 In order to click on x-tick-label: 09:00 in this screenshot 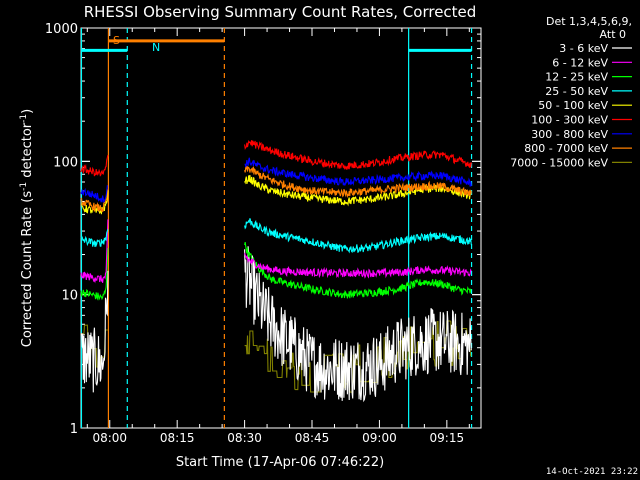, I will do `click(379, 438)`.